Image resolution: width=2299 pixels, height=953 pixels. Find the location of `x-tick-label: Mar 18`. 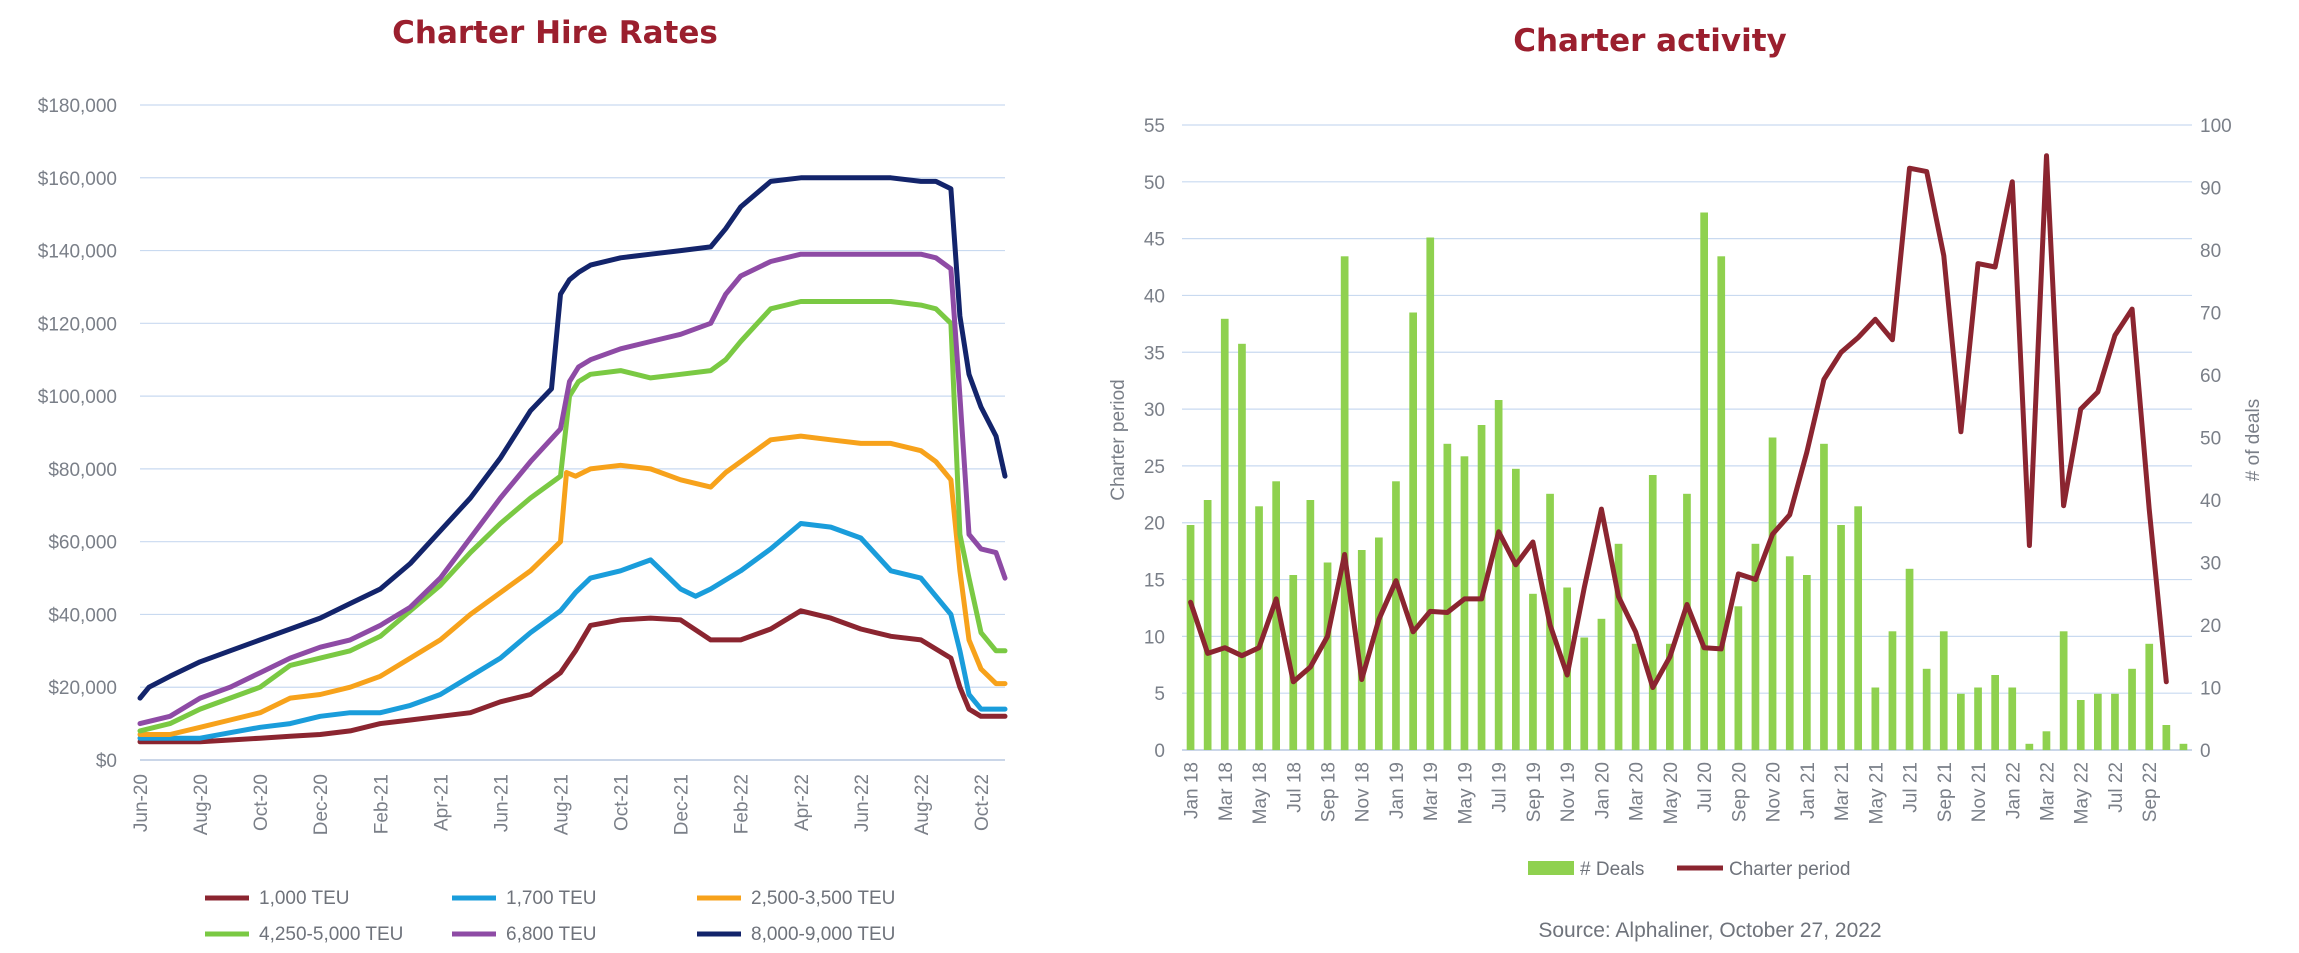

x-tick-label: Mar 18 is located at coordinates (1226, 791).